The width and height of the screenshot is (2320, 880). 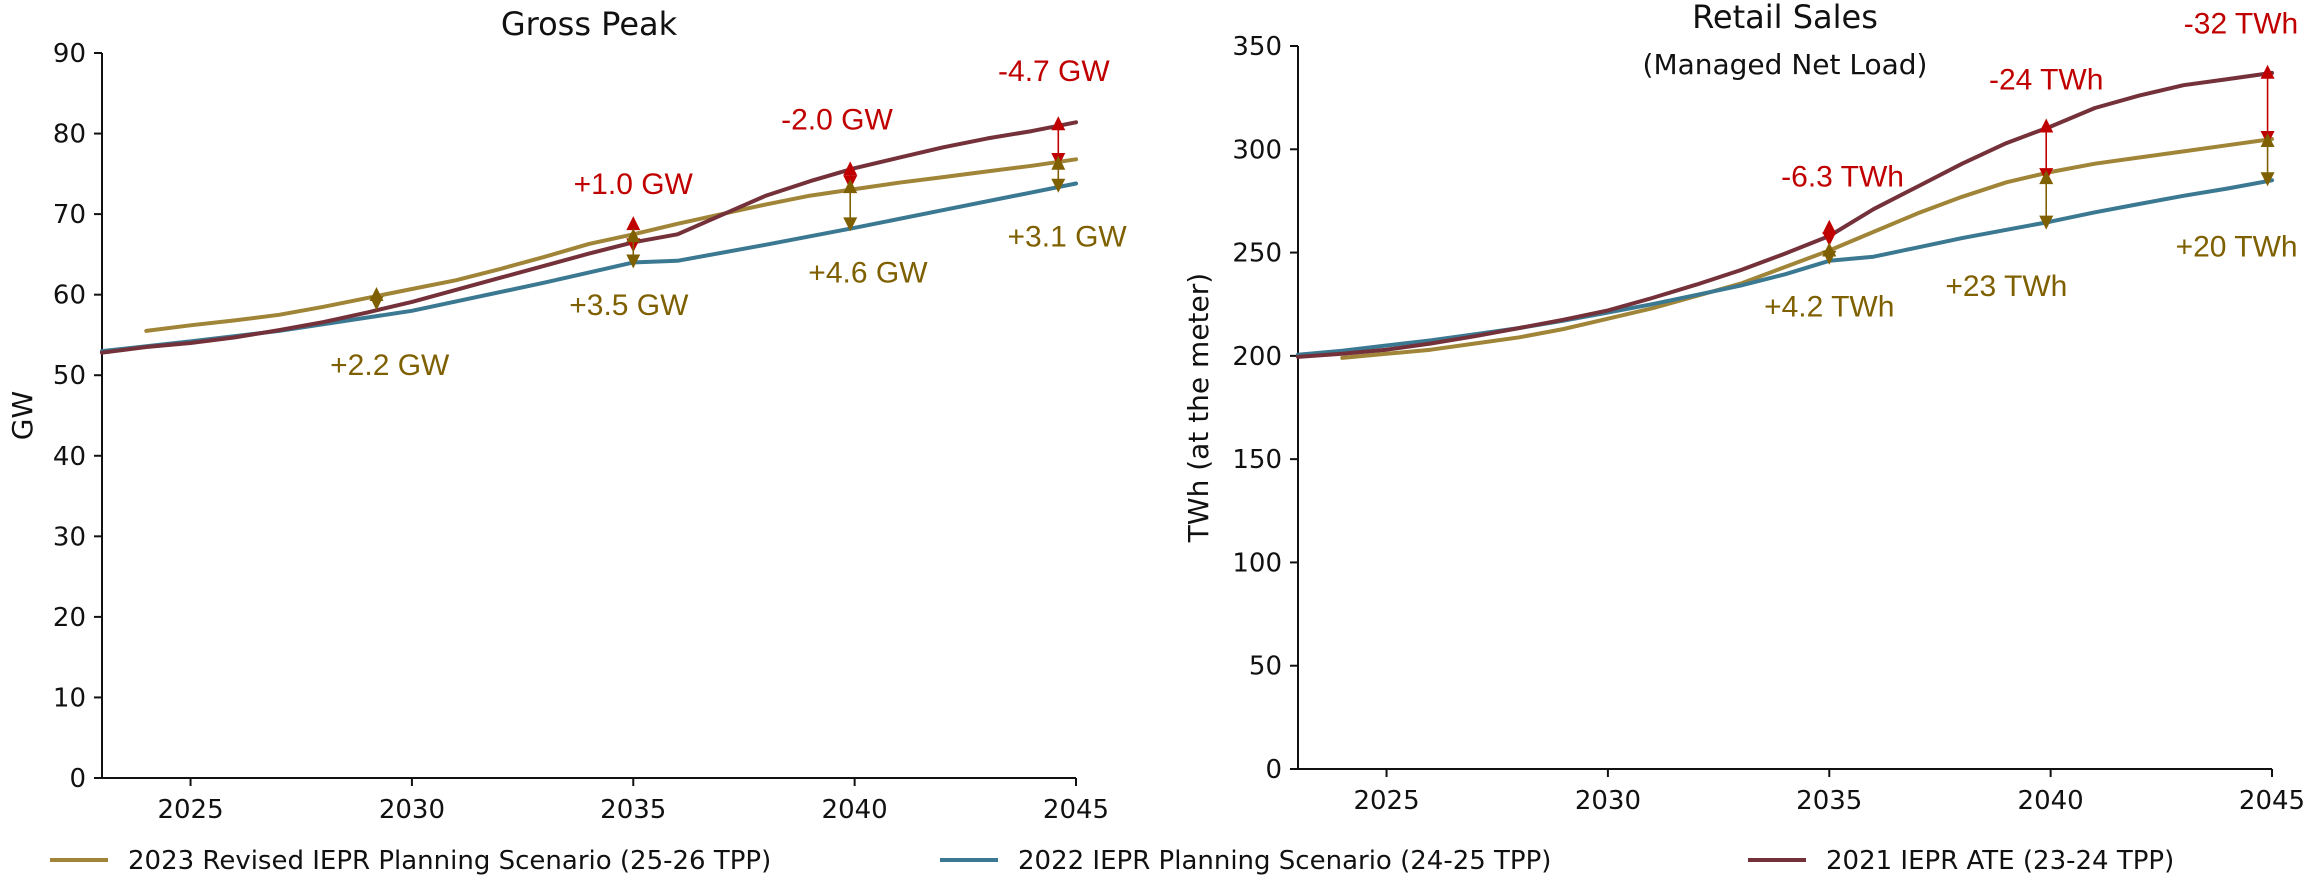 I want to click on annotation-label: +3.1 GW, so click(x=1068, y=236).